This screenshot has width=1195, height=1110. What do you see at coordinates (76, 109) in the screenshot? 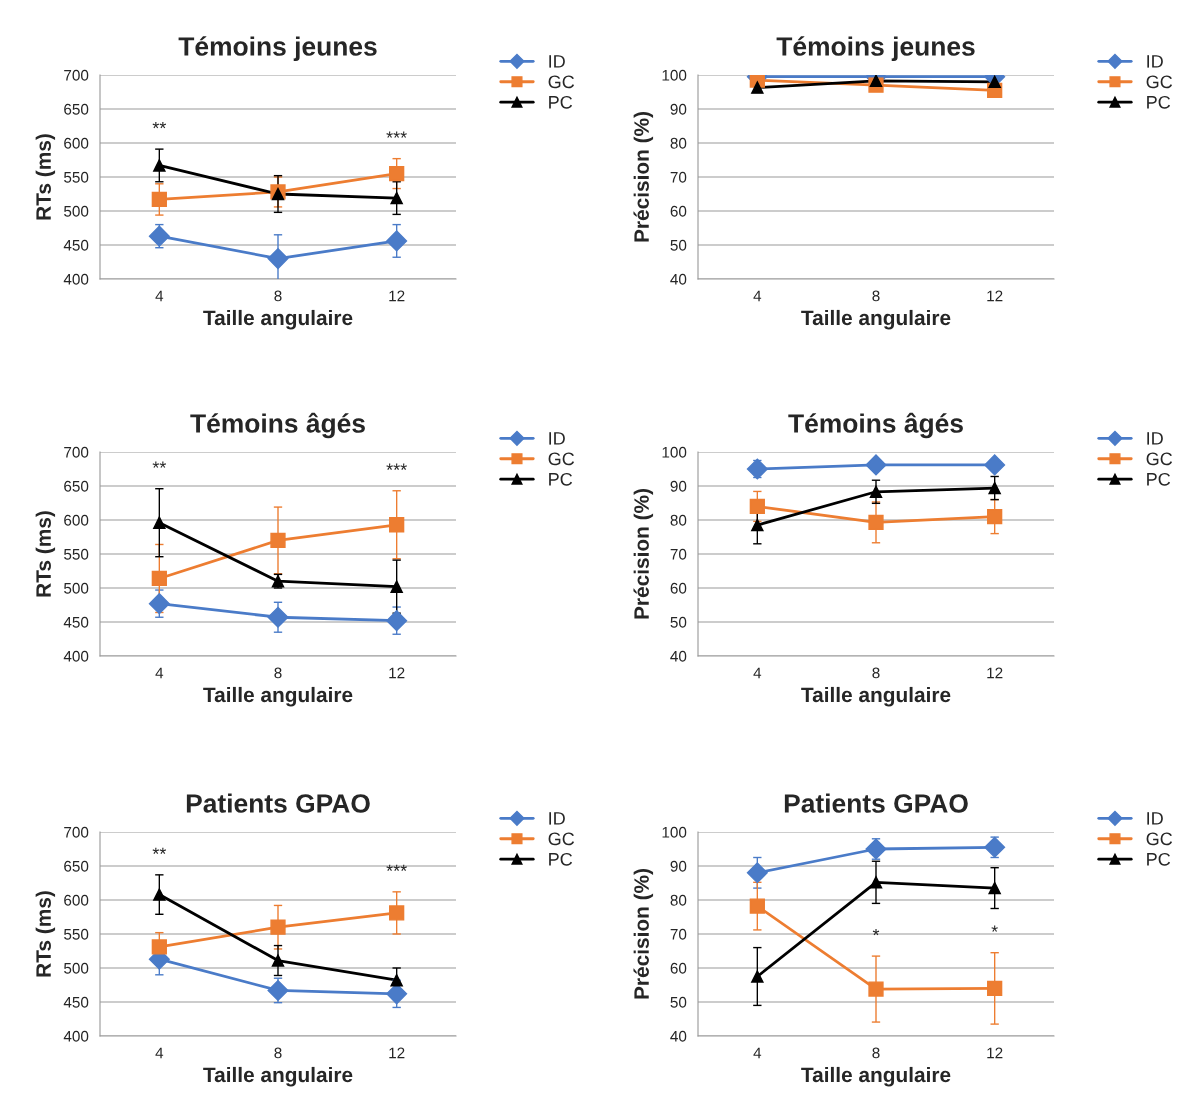
I see `y-tick-label: 650` at bounding box center [76, 109].